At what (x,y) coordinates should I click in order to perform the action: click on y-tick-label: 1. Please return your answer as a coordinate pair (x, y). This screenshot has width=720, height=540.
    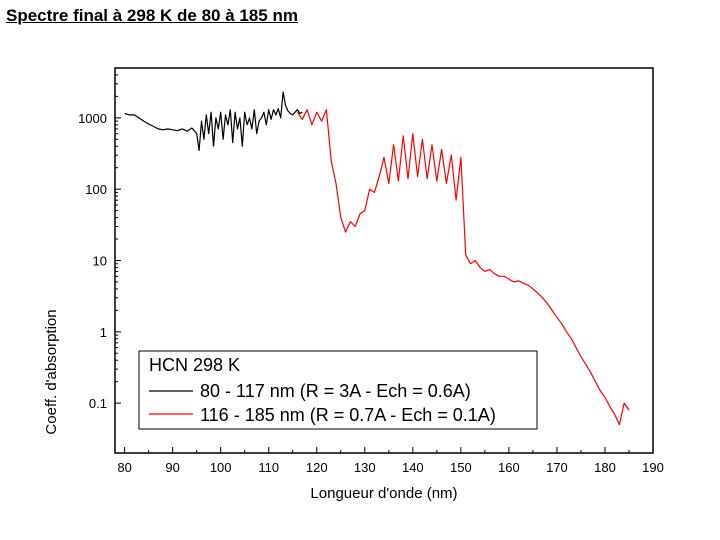
    Looking at the image, I should click on (103, 332).